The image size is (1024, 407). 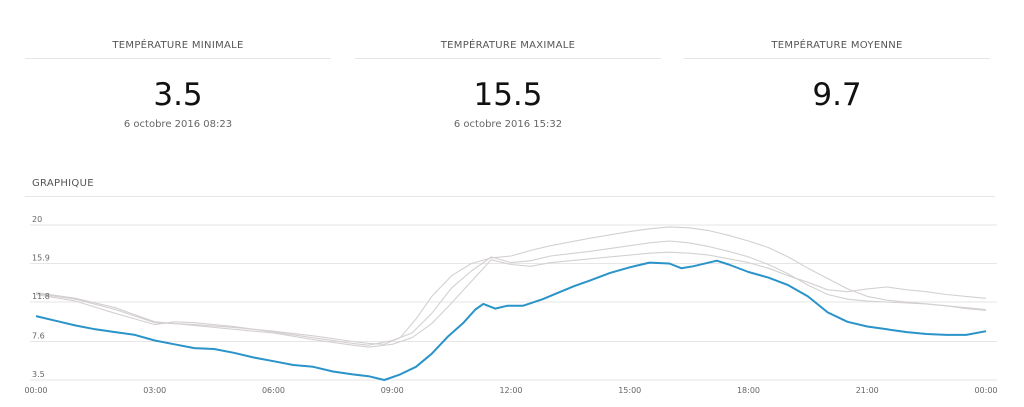 I want to click on stat-min-date: 6 octobre 2016 08:23, so click(x=178, y=124).